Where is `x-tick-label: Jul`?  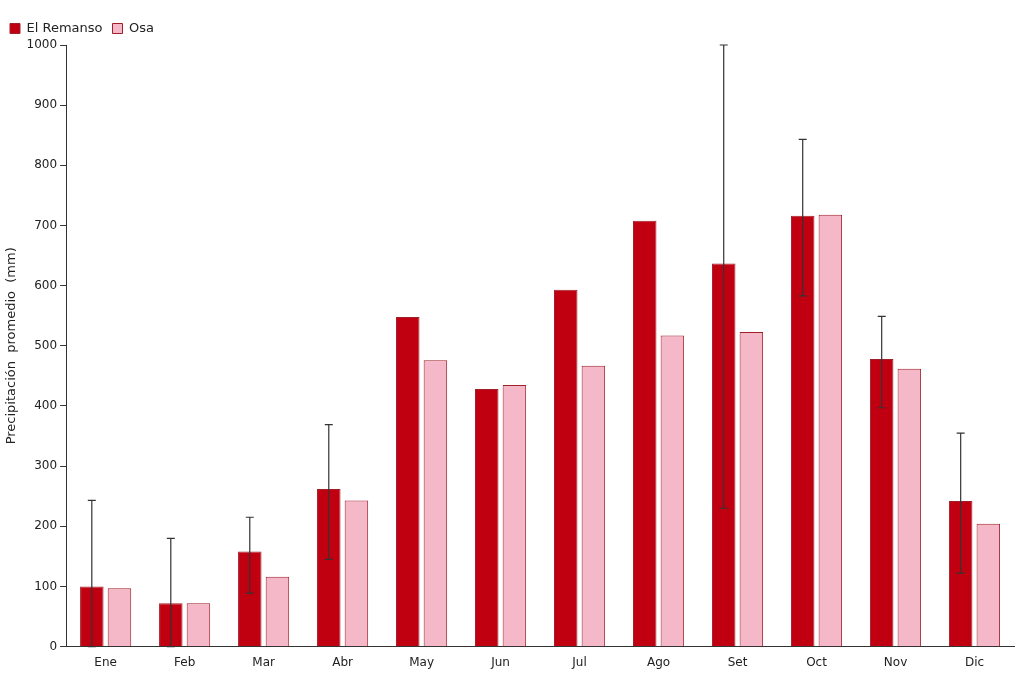
x-tick-label: Jul is located at coordinates (579, 661).